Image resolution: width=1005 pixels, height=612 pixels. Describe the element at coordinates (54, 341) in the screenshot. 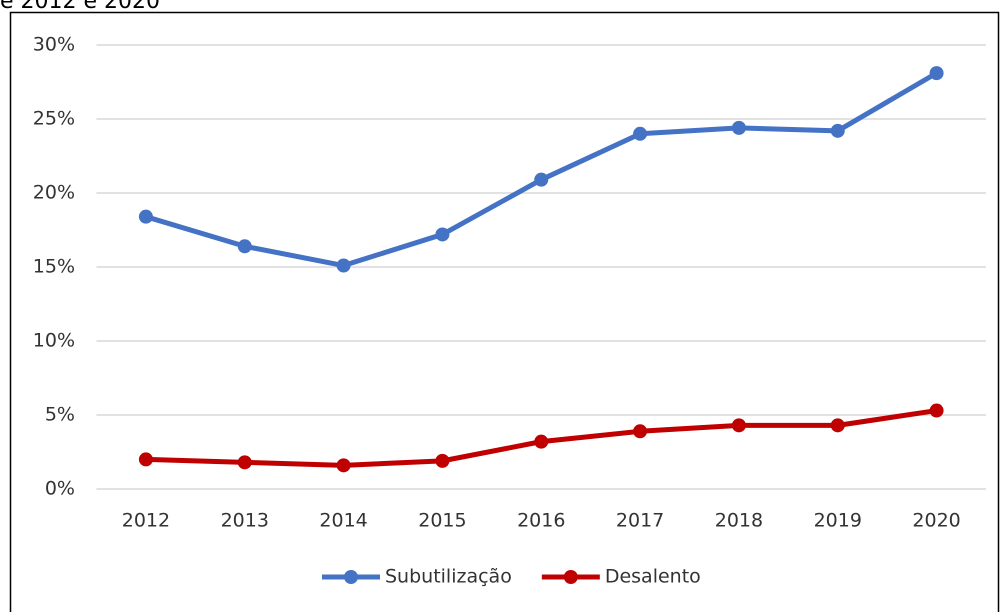

I see `y-tick-label: 10%` at that location.